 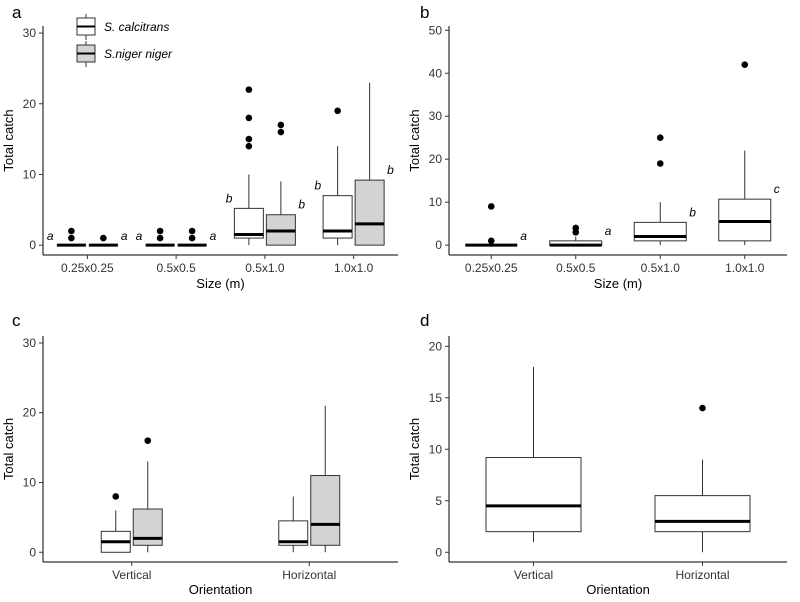 I want to click on panel-letter: d, so click(x=424, y=320).